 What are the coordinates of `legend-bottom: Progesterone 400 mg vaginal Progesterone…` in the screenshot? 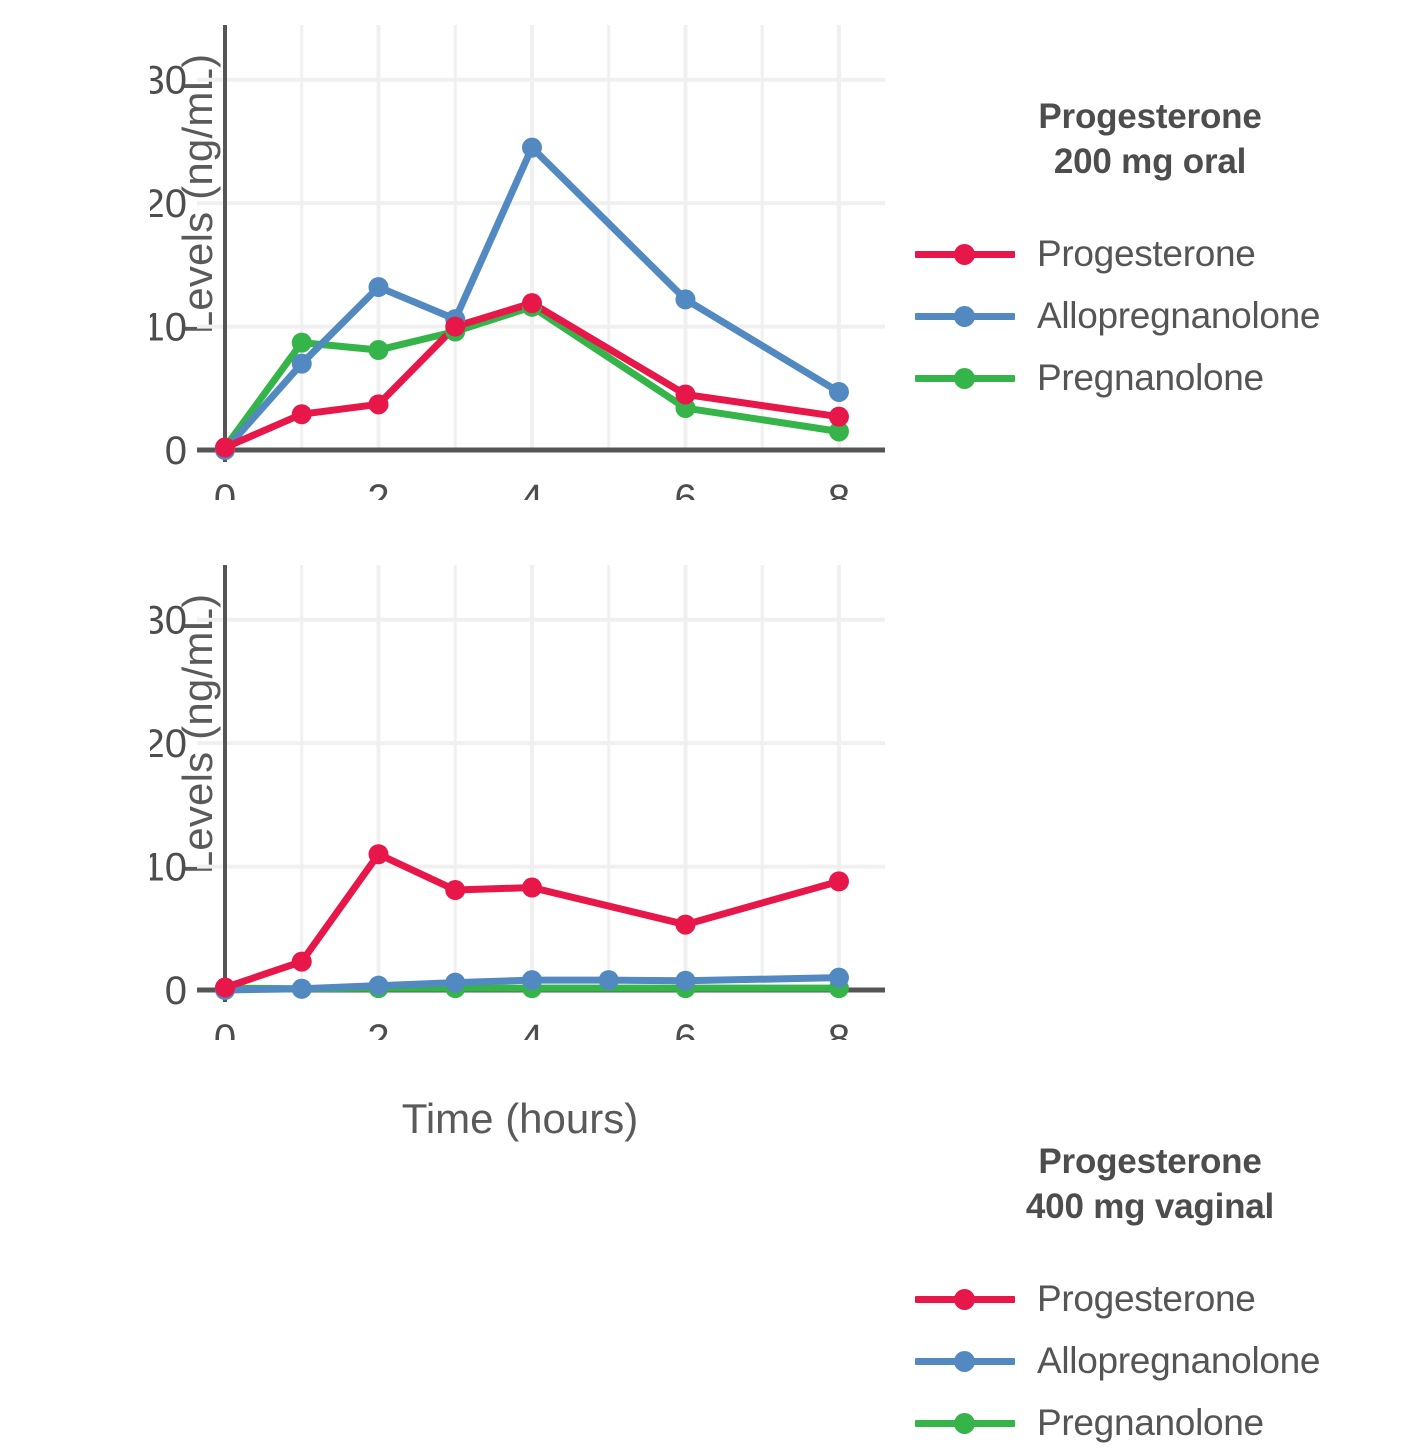 It's located at (1165, 1297).